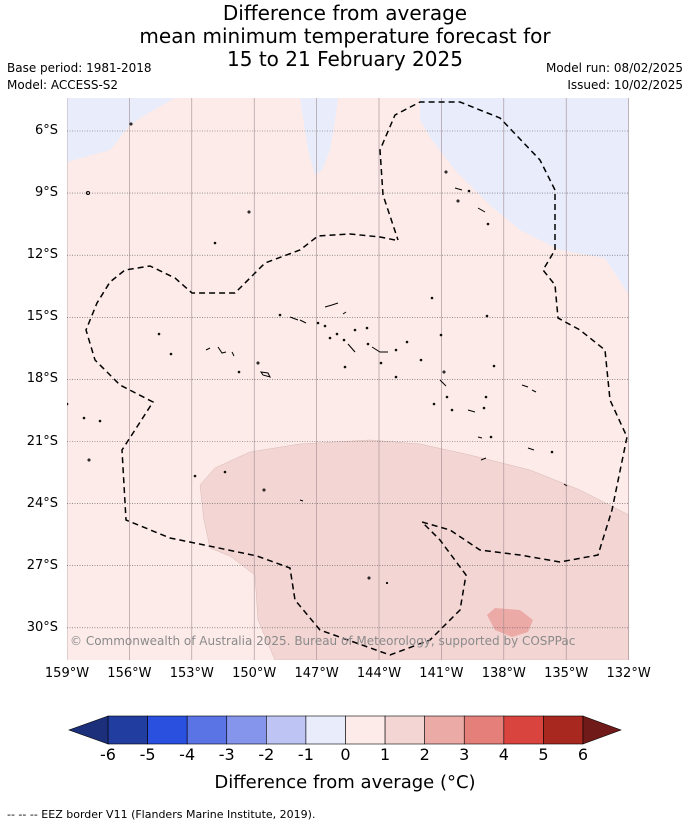 This screenshot has height=827, width=690. I want to click on colorbar-tick-label: -5, so click(147, 754).